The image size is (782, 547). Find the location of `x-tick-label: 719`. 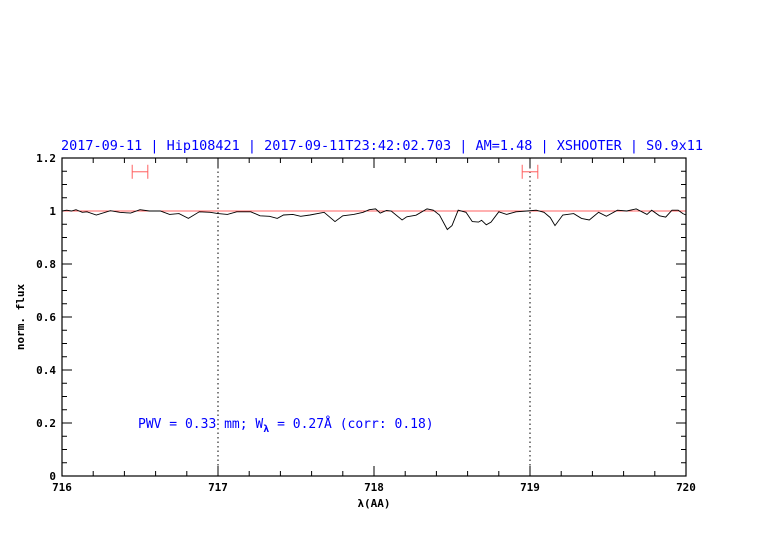

x-tick-label: 719 is located at coordinates (530, 487).